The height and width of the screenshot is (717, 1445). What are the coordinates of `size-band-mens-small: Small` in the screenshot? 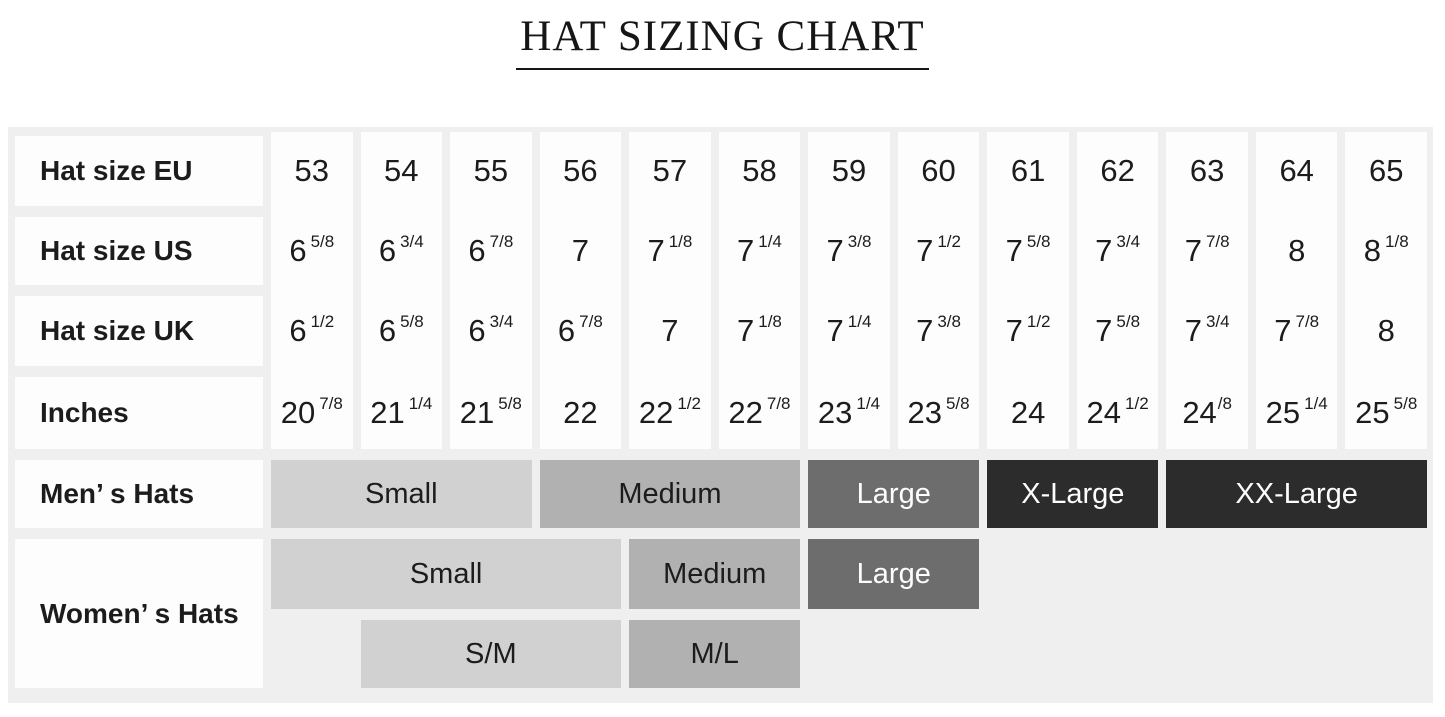 It's located at (401, 494).